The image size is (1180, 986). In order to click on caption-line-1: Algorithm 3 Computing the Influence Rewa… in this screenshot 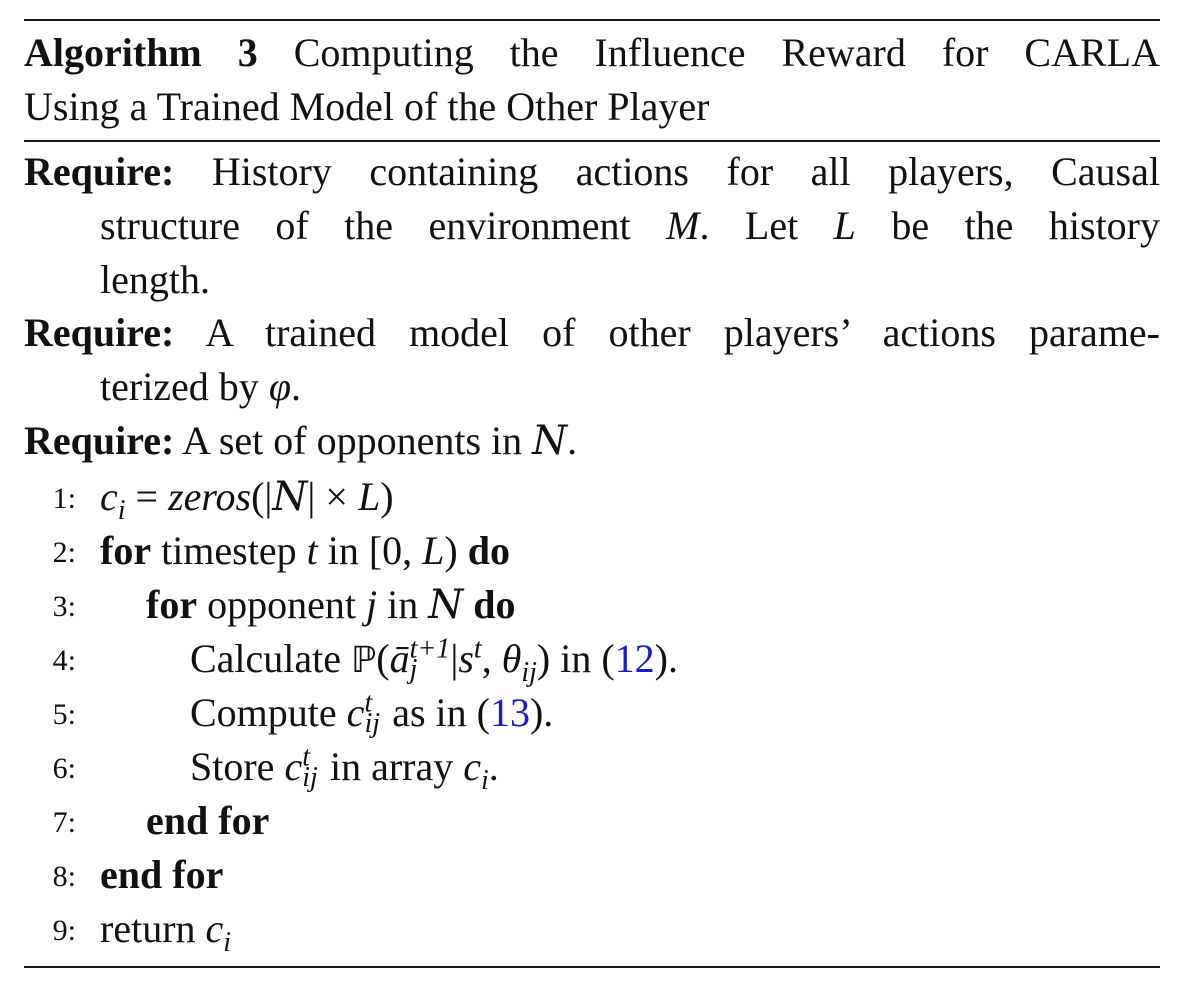, I will do `click(592, 53)`.